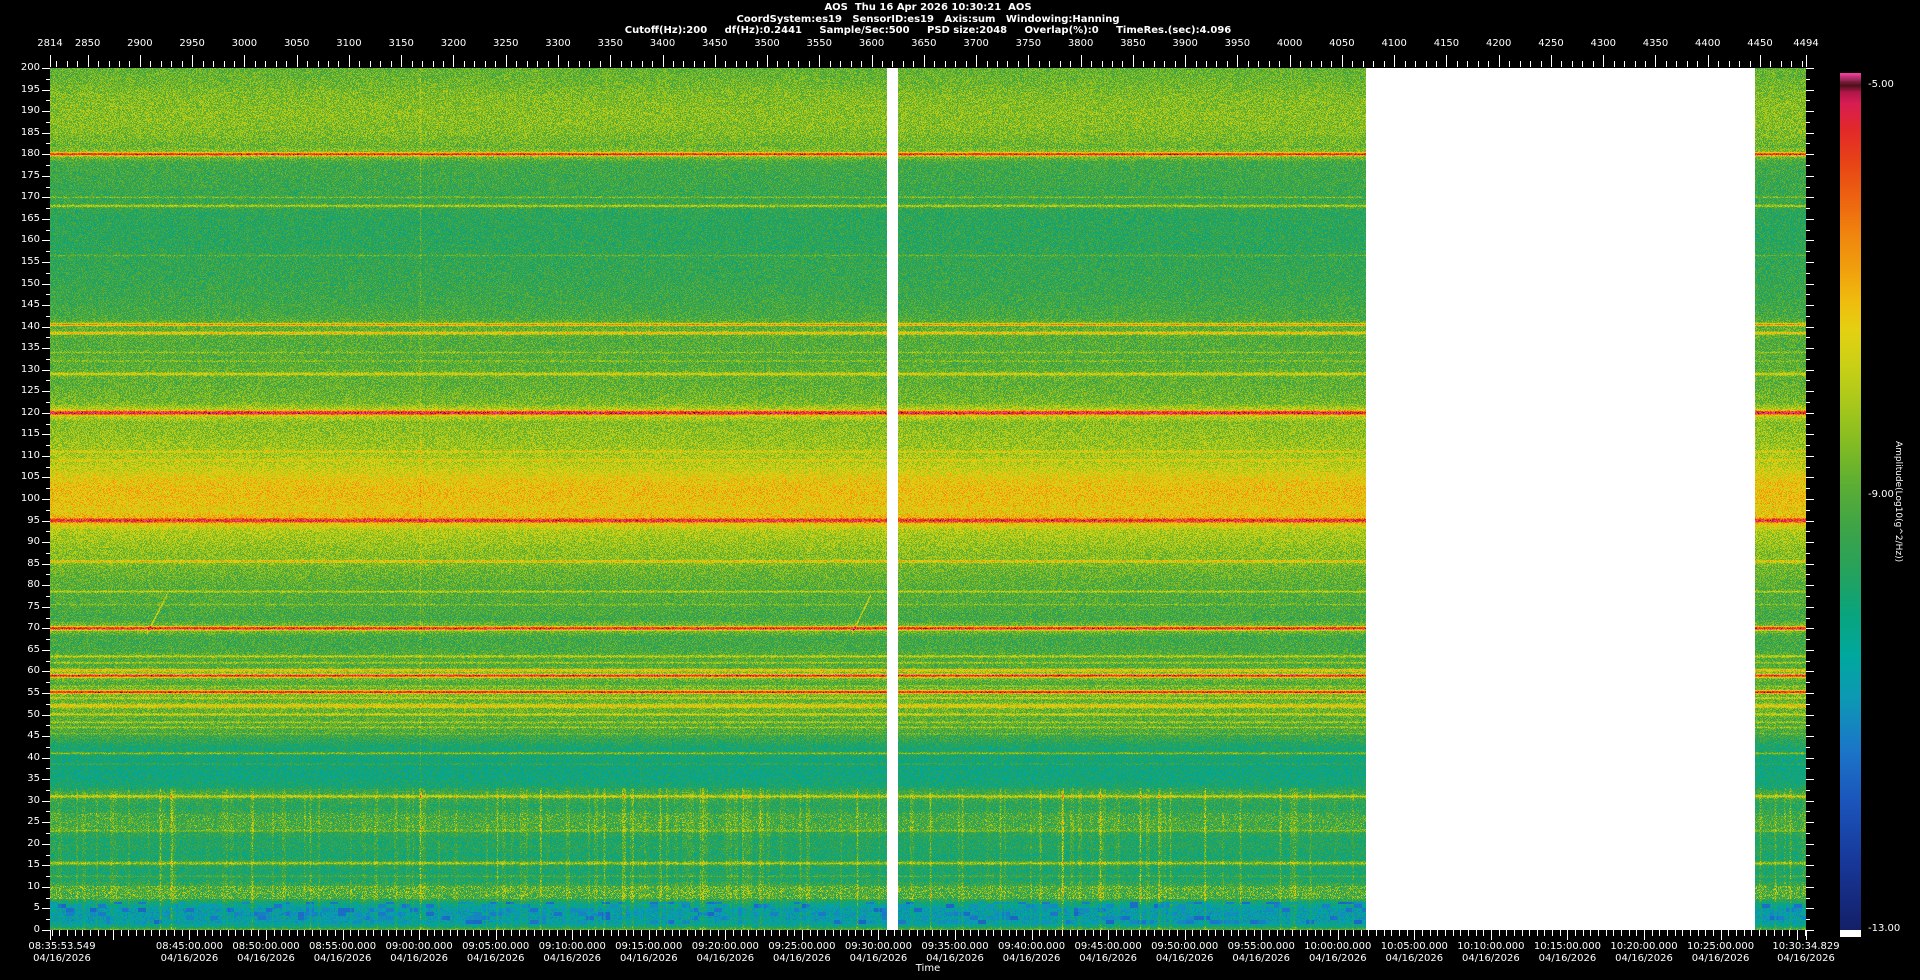  Describe the element at coordinates (1881, 84) in the screenshot. I see `colorbar-max-label: -5.00` at that location.